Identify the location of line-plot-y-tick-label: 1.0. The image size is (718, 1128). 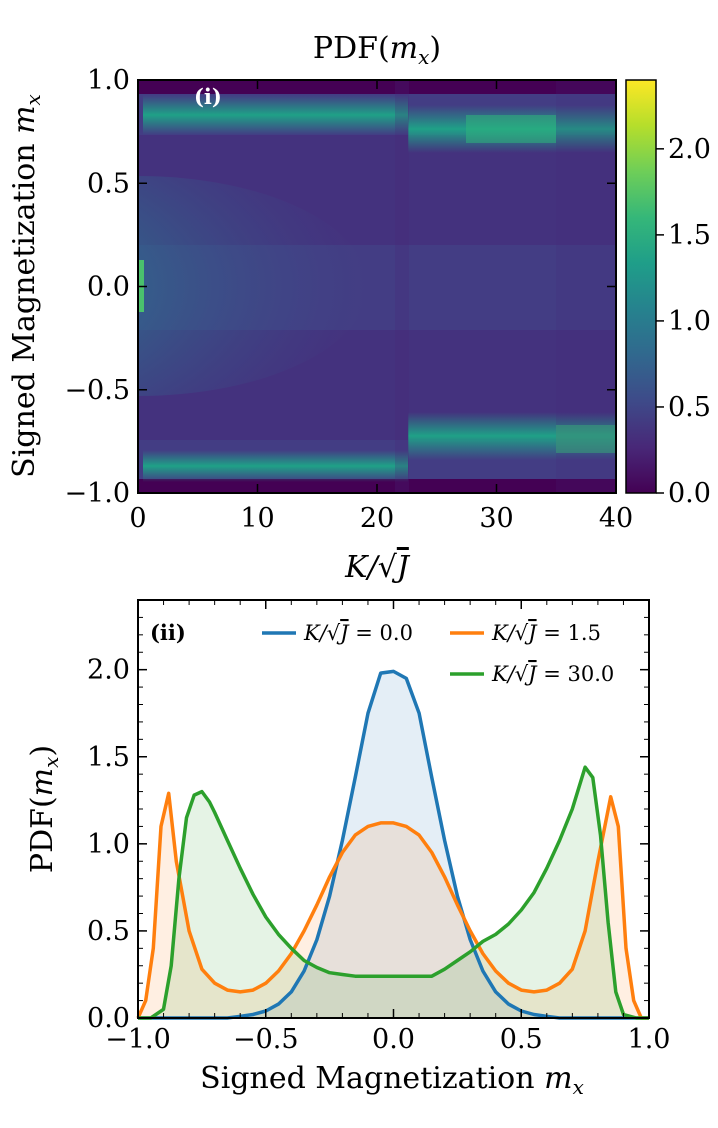
(108, 844).